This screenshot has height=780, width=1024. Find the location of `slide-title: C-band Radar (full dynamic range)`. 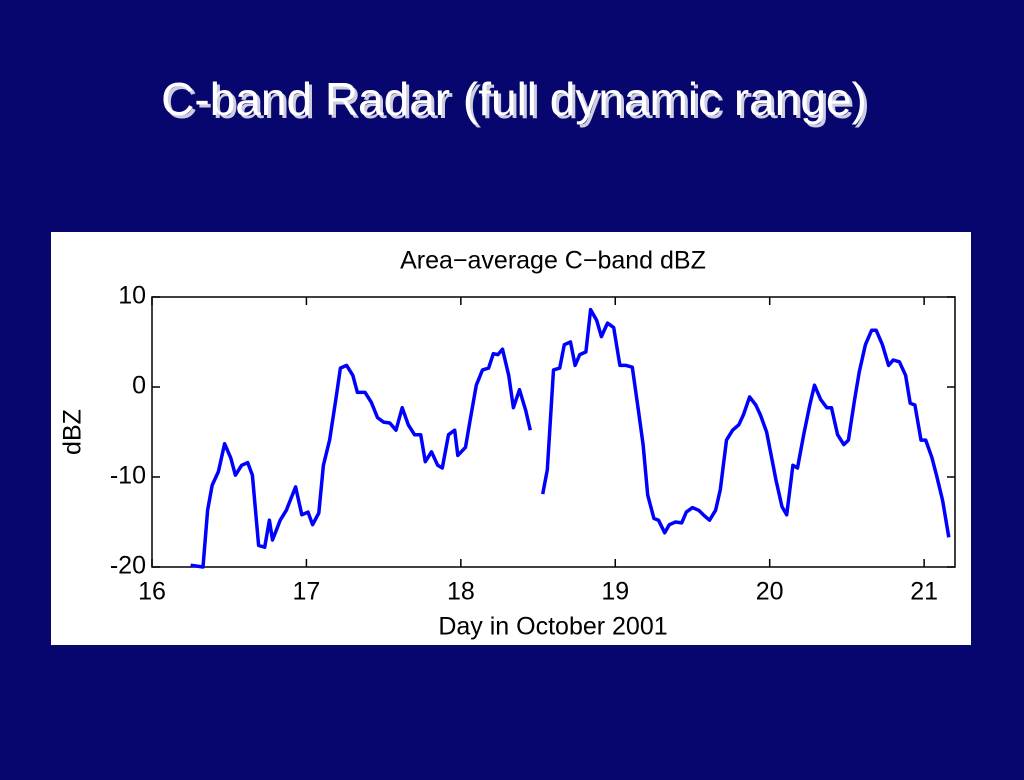

slide-title: C-band Radar (full dynamic range) is located at coordinates (514, 99).